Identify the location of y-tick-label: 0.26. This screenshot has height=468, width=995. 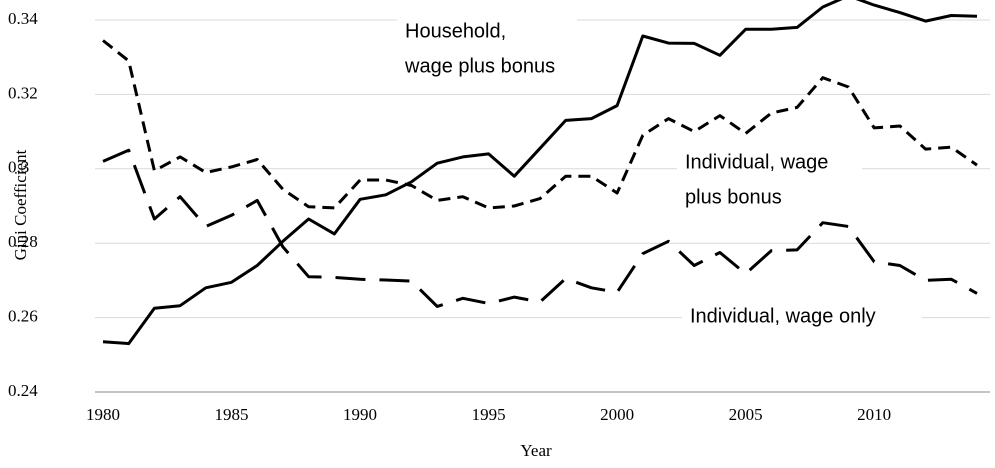
(23, 316).